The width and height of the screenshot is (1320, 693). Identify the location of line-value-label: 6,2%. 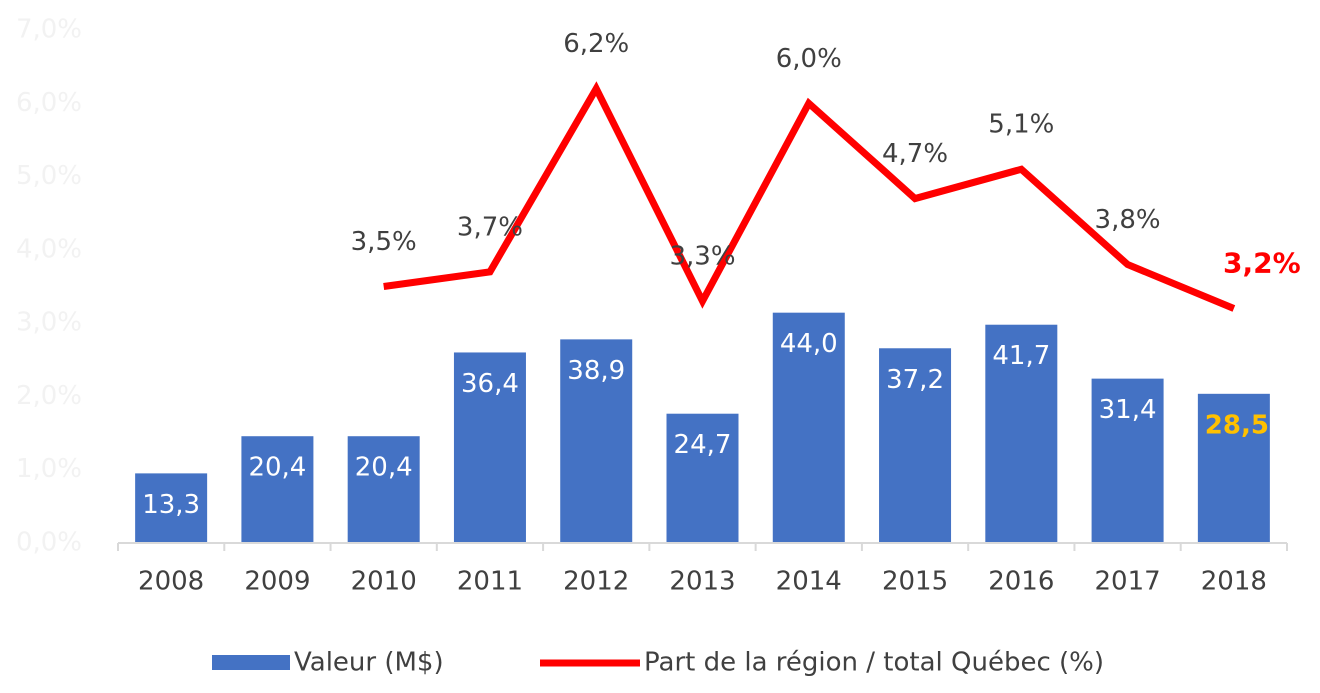
(596, 44).